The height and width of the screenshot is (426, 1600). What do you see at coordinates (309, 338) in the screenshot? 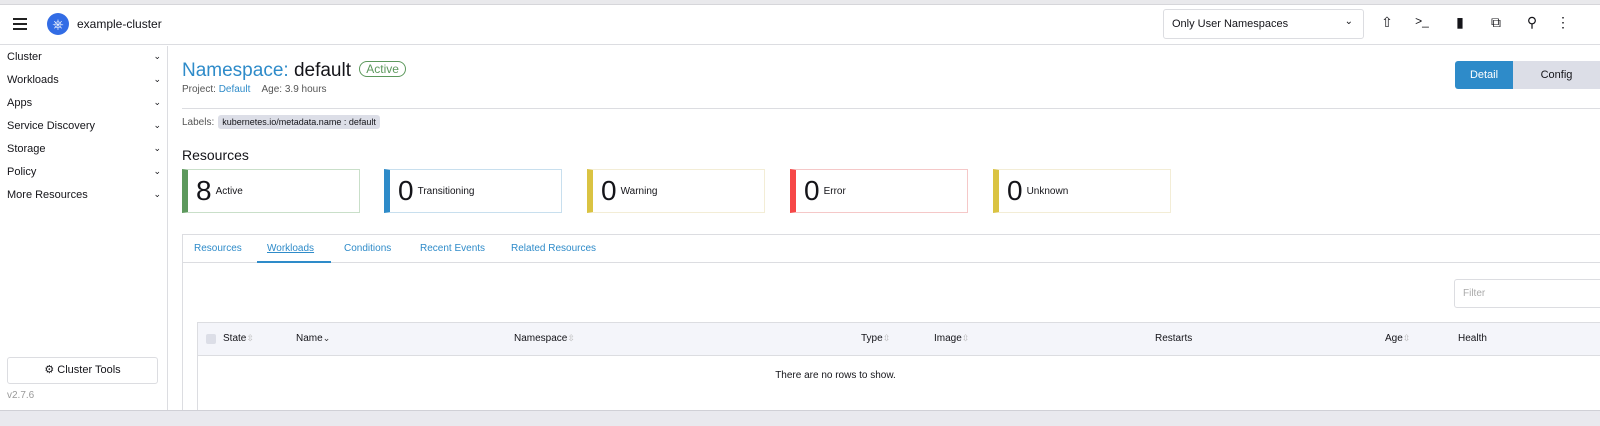
I see `column-label: Name` at bounding box center [309, 338].